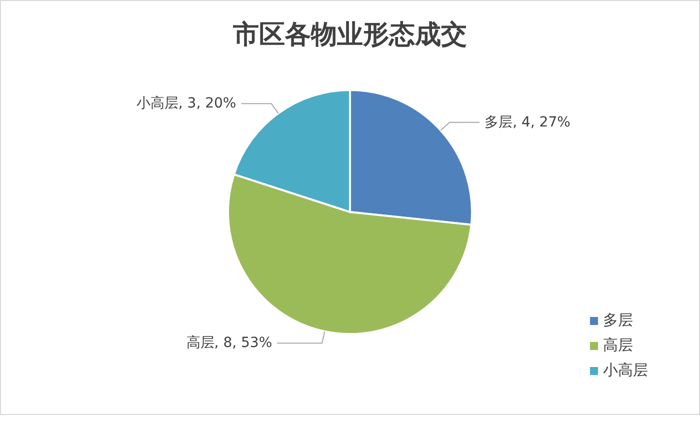 The width and height of the screenshot is (700, 421). I want to click on legend-label: 小高层, so click(625, 370).